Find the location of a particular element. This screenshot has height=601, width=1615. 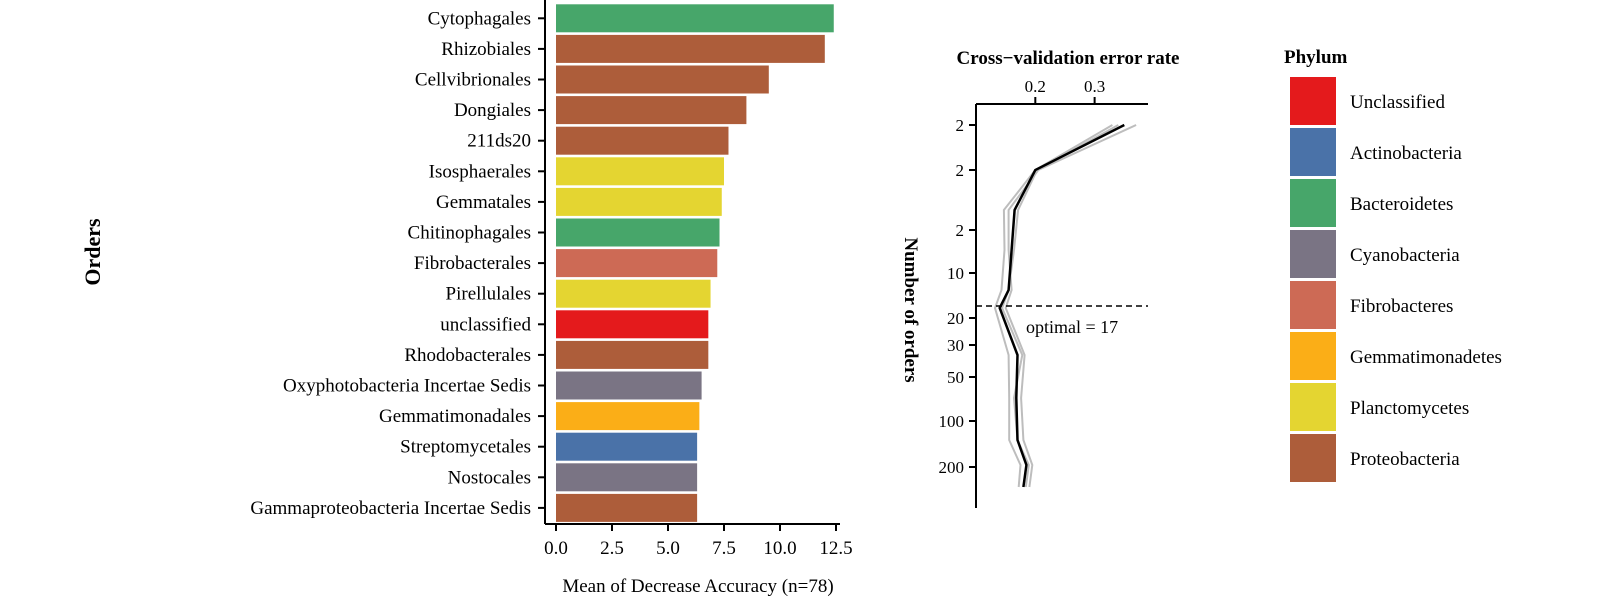

x-axis-ticks: 0.0 2.5 5.0 7.5 10.0 12.5 is located at coordinates (698, 541).